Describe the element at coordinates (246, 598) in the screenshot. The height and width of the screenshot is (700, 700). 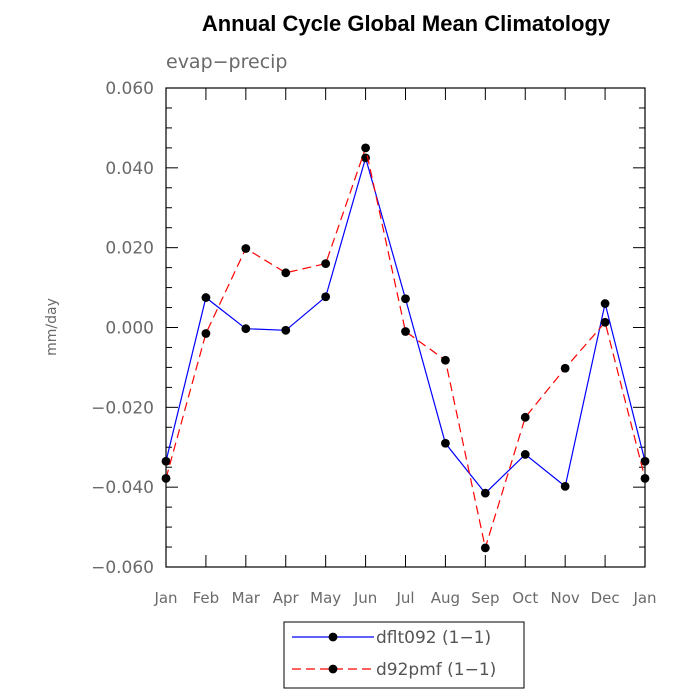
I see `x-tick-label: Mar` at that location.